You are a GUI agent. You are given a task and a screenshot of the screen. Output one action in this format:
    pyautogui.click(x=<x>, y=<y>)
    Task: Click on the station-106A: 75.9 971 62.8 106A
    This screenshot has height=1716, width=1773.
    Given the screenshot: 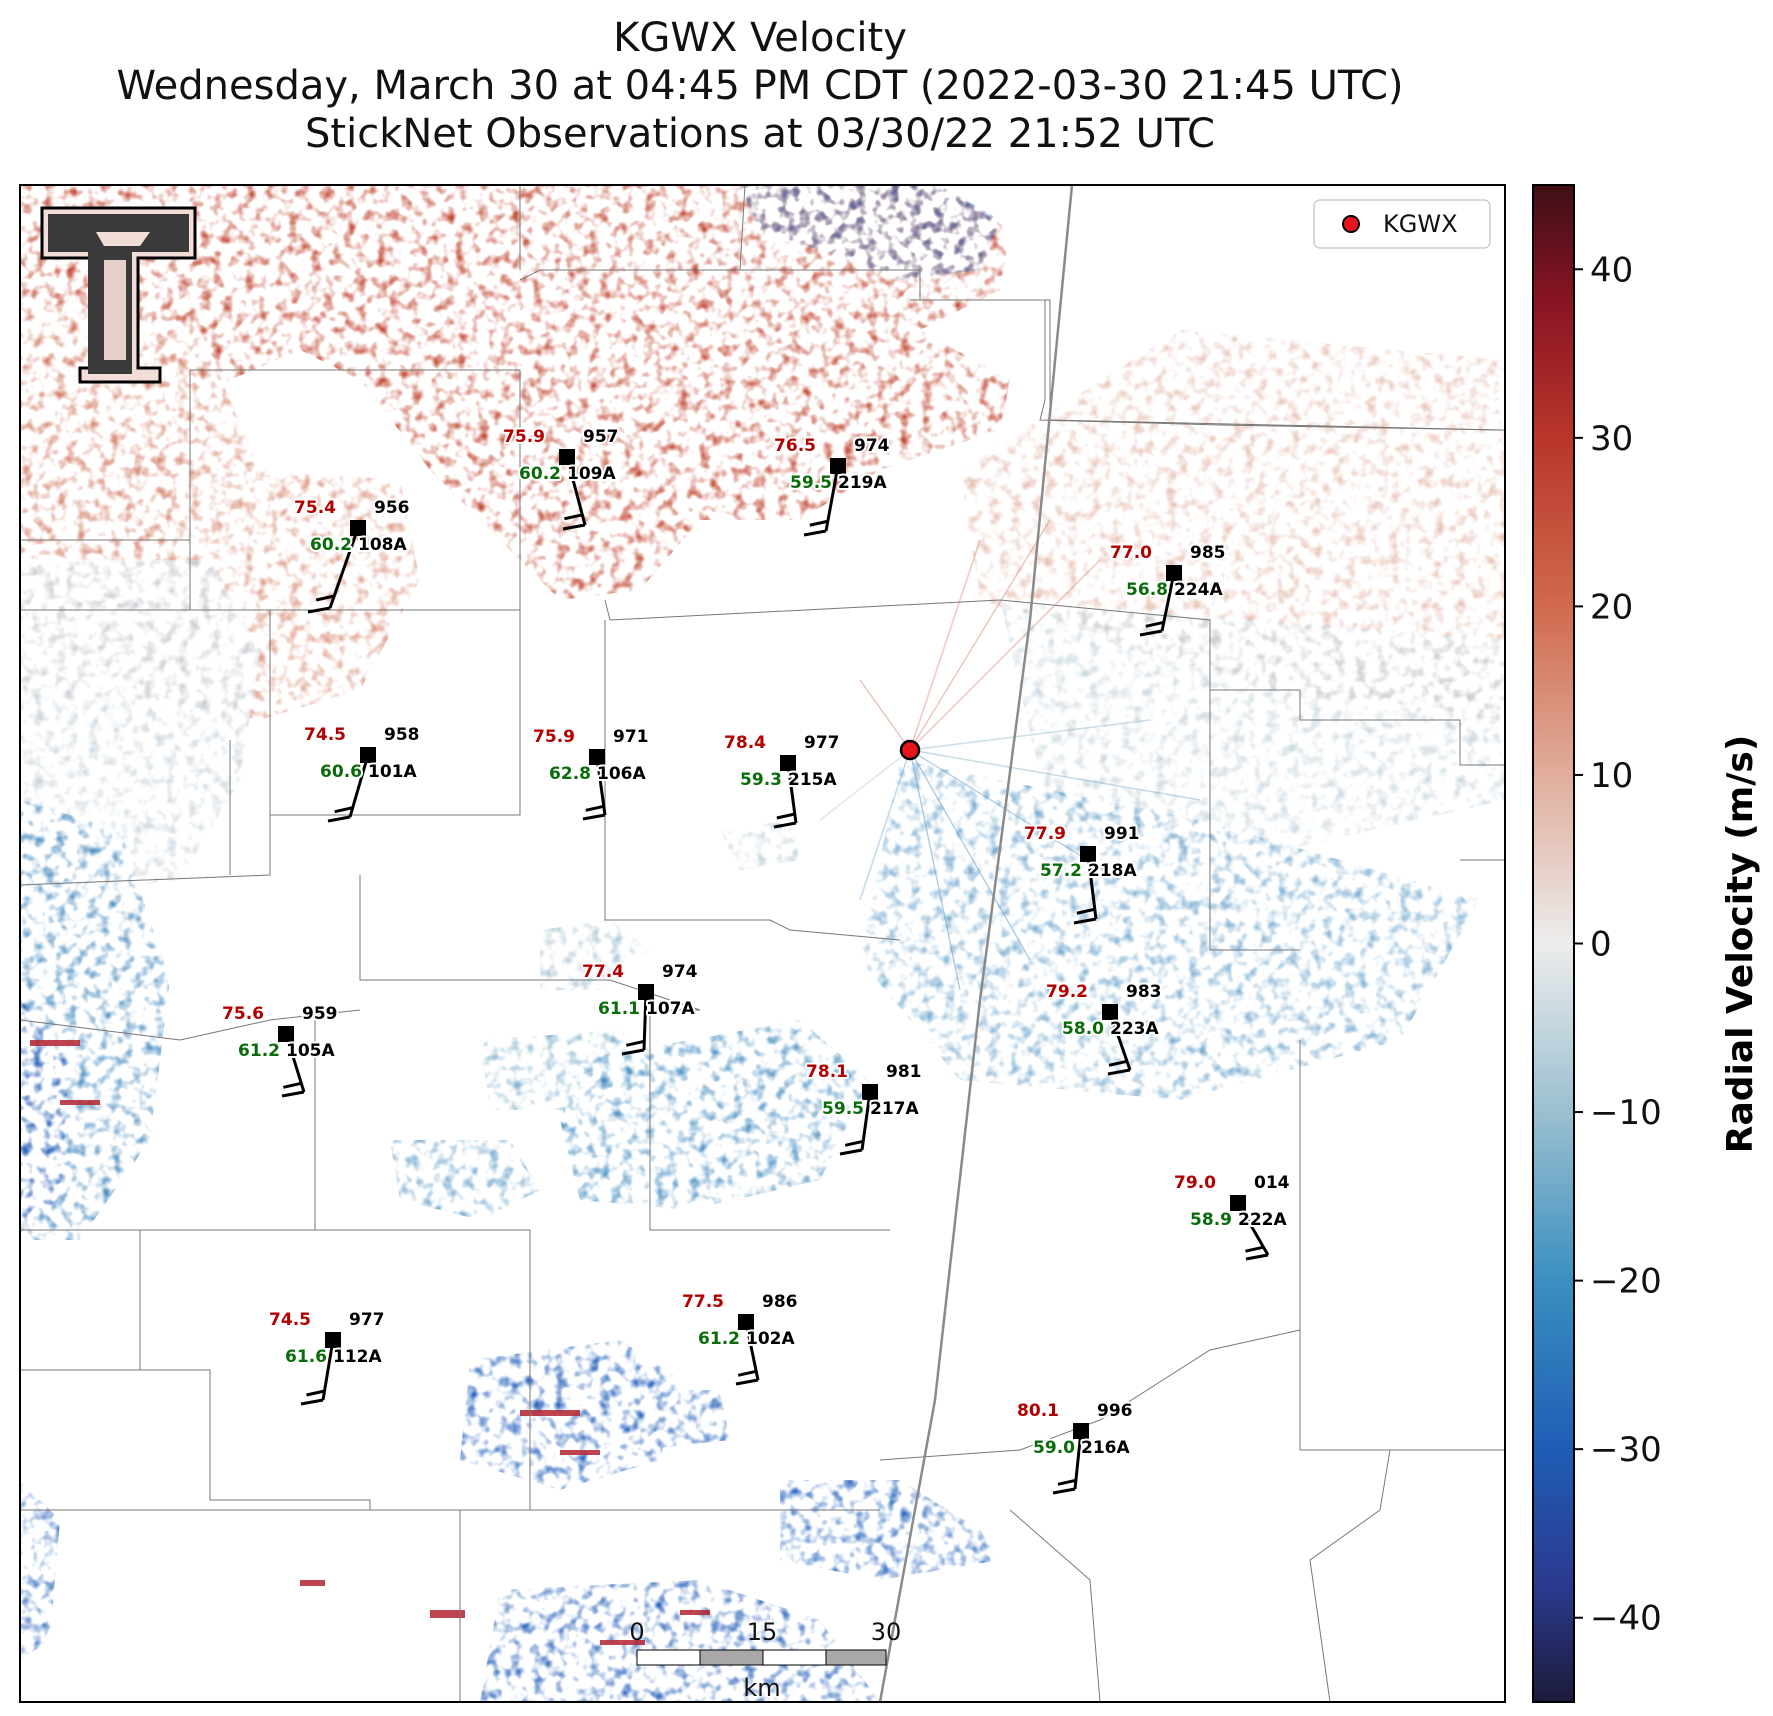 What is the action you would take?
    pyautogui.click(x=591, y=773)
    